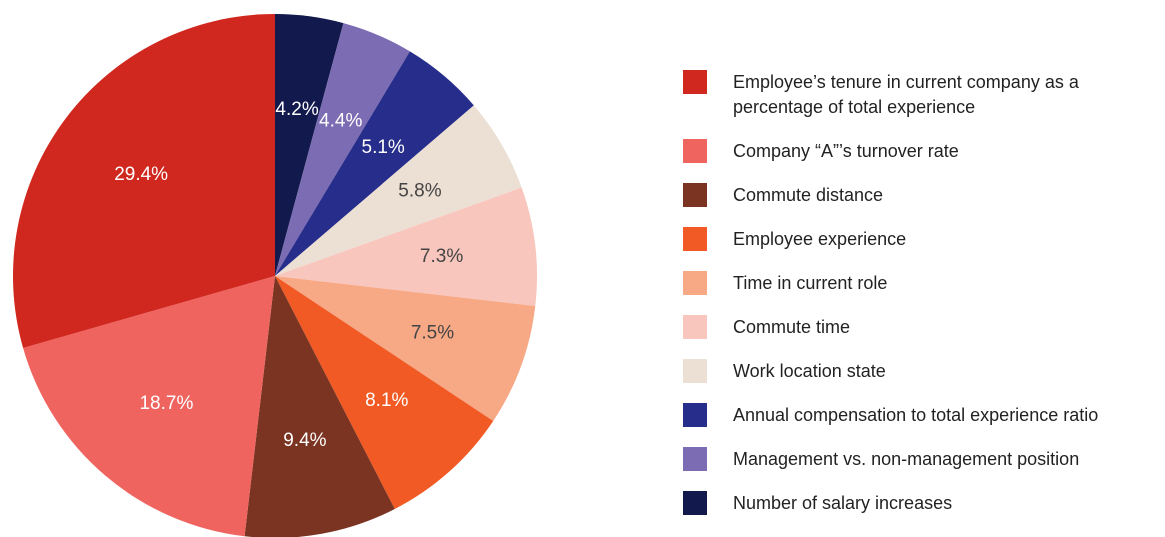  I want to click on legend-label: Number of salary increases, so click(843, 503).